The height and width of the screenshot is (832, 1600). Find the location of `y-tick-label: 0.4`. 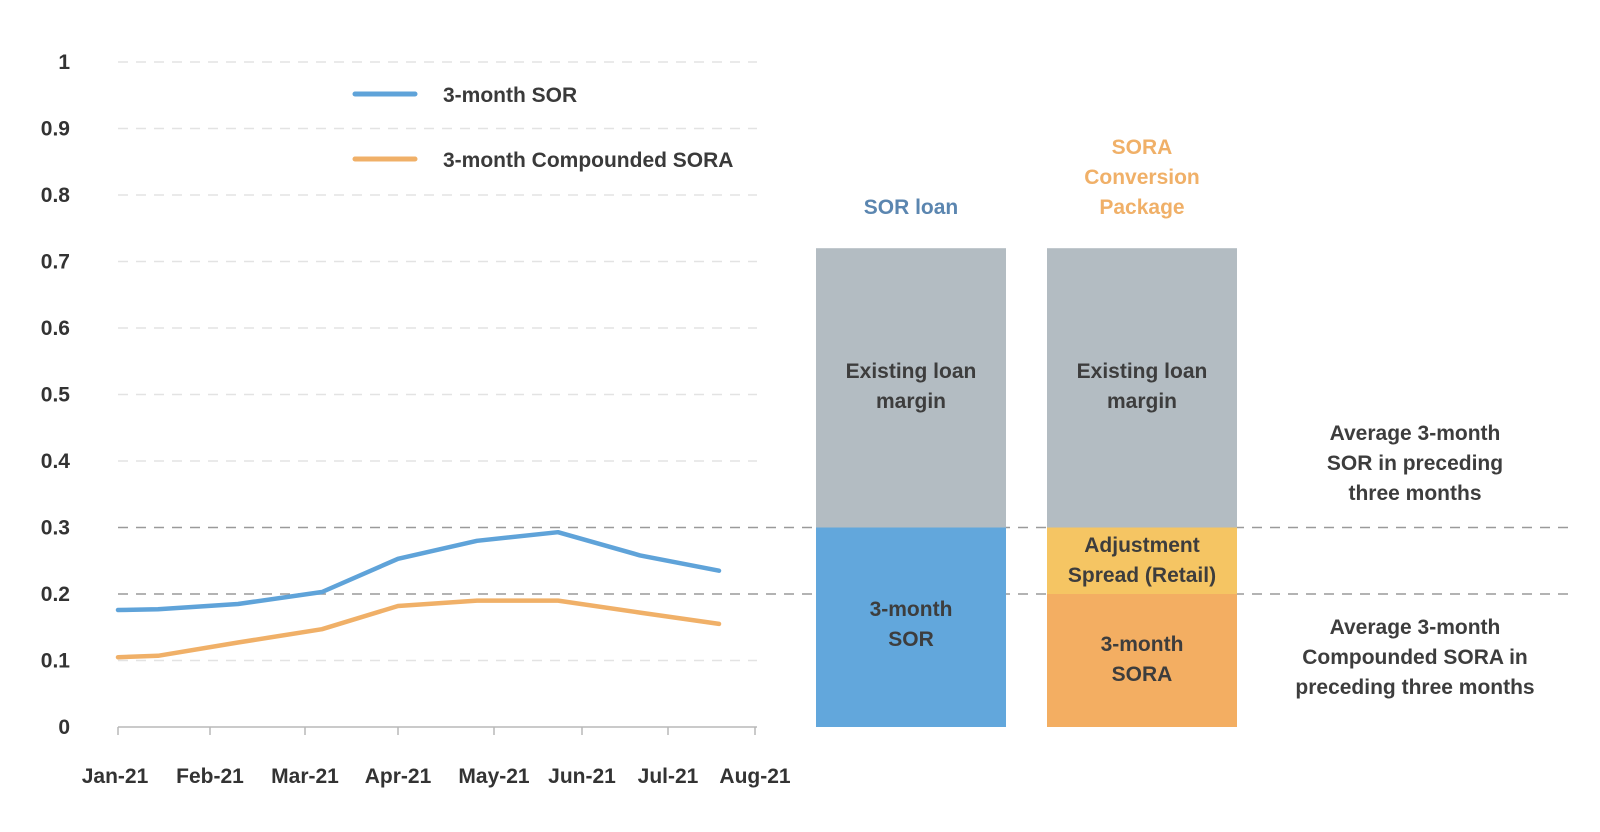

y-tick-label: 0.4 is located at coordinates (56, 461).